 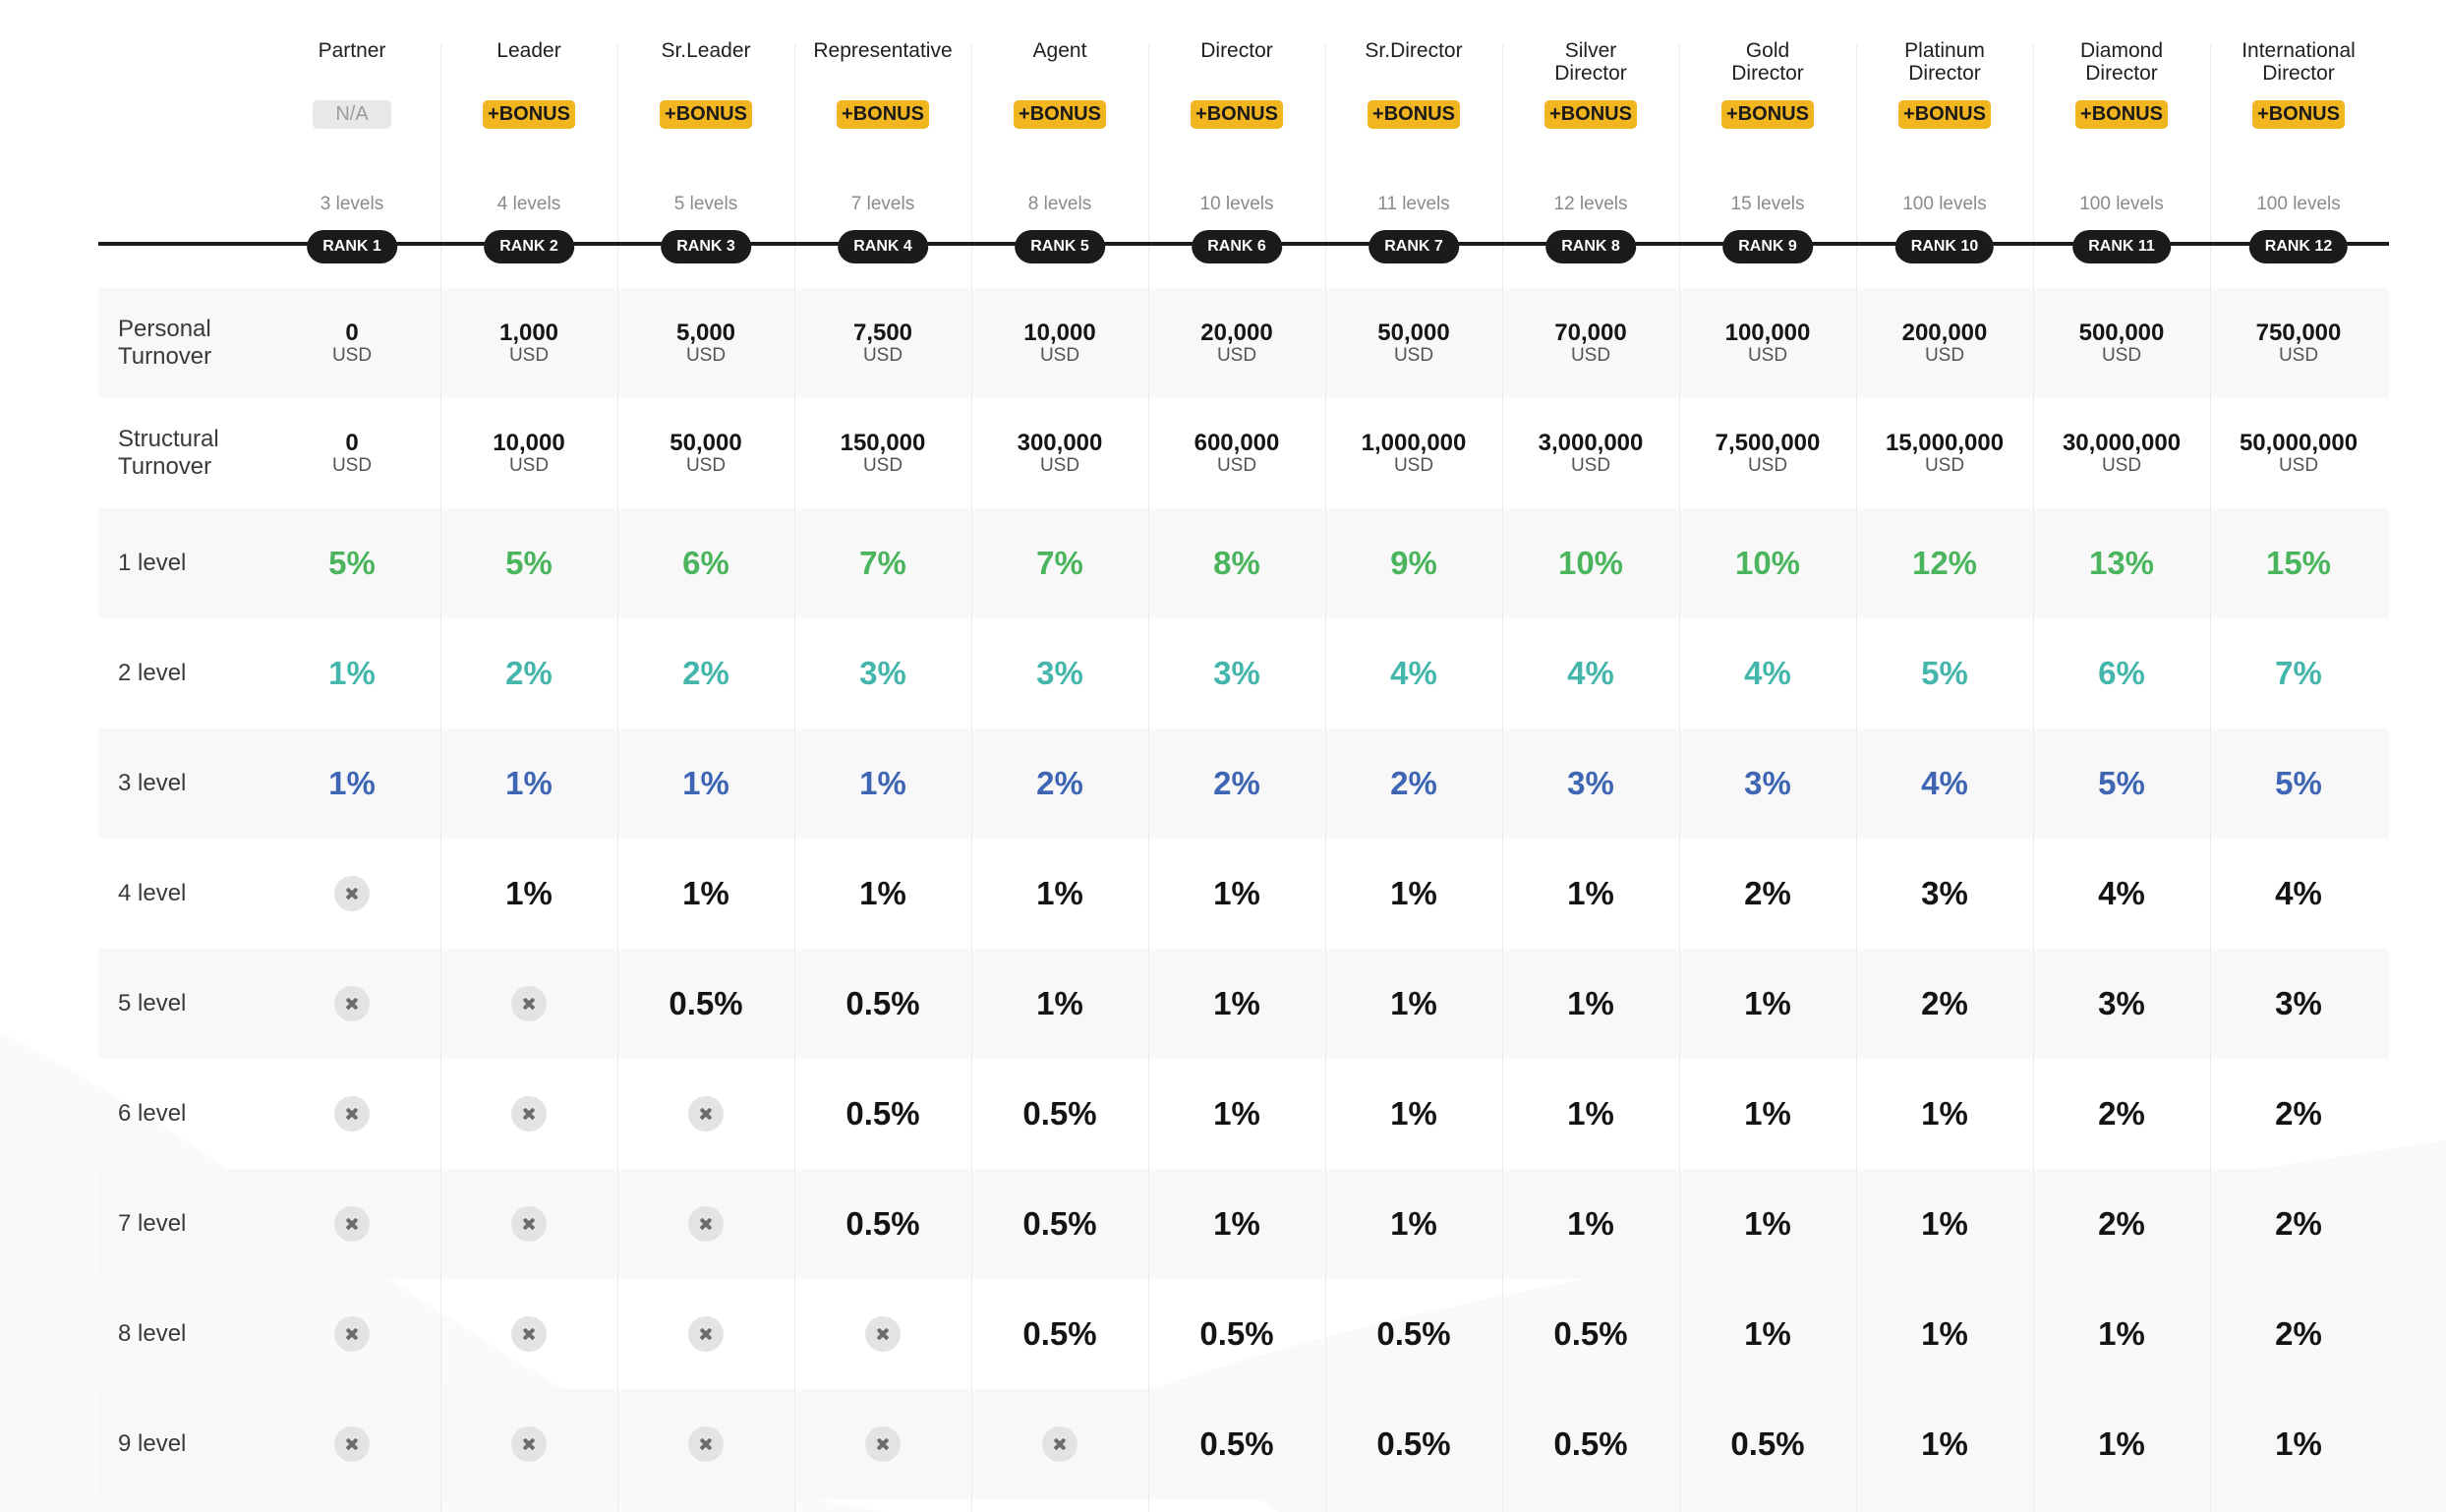 I want to click on row-label: 7 level, so click(x=152, y=1223).